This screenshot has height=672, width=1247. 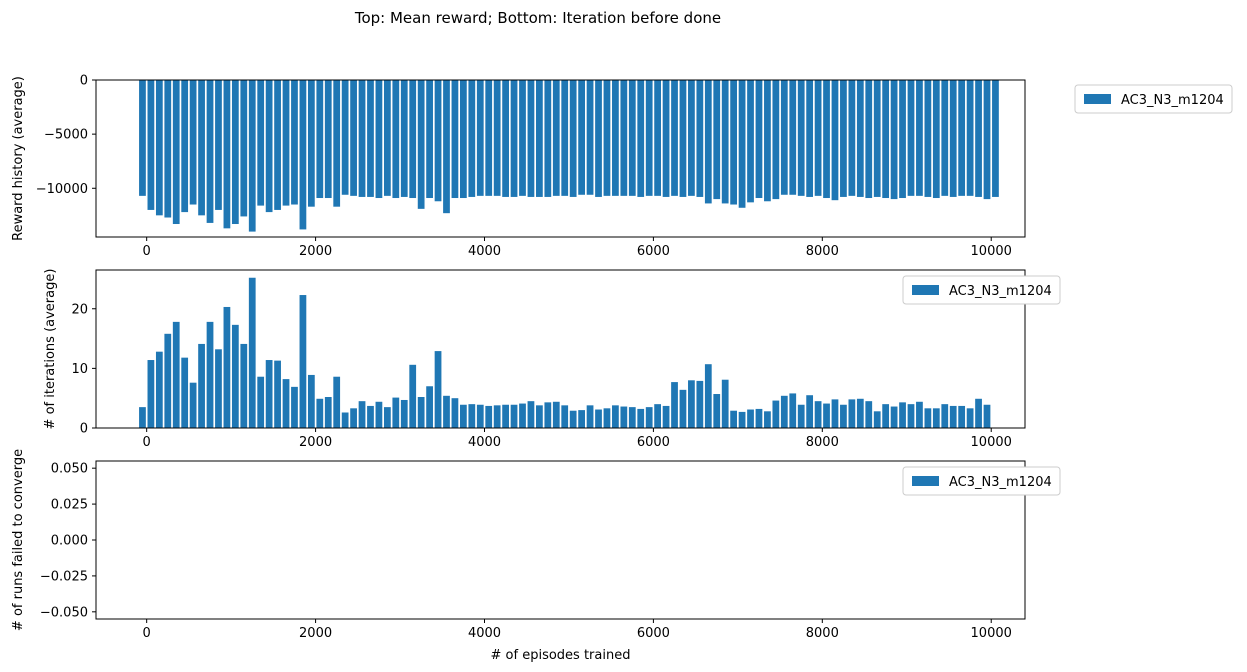 I want to click on y-tick-label: 0.025, so click(x=69, y=505).